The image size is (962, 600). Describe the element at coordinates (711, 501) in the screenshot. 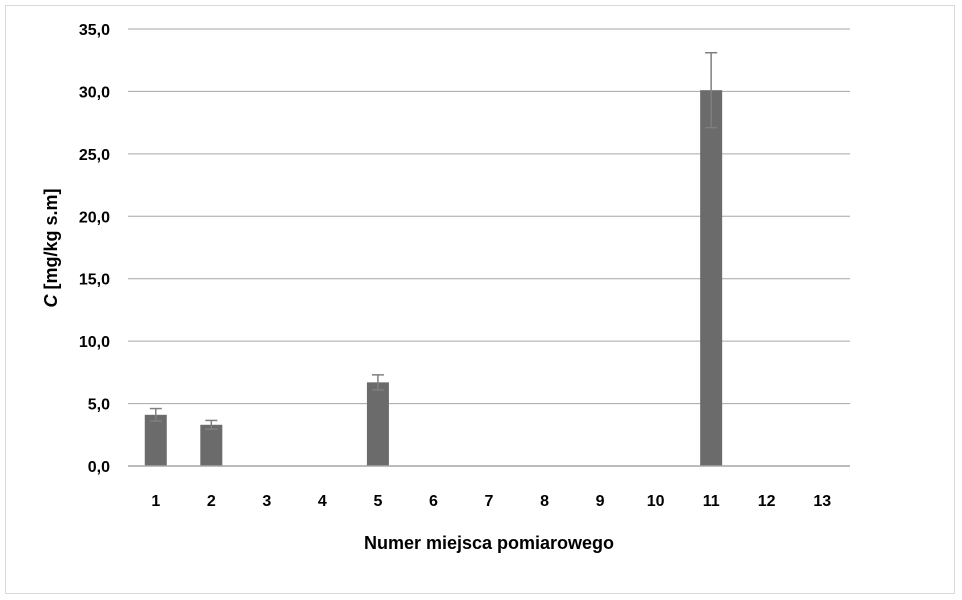

I see `x-tick-label: 11` at that location.